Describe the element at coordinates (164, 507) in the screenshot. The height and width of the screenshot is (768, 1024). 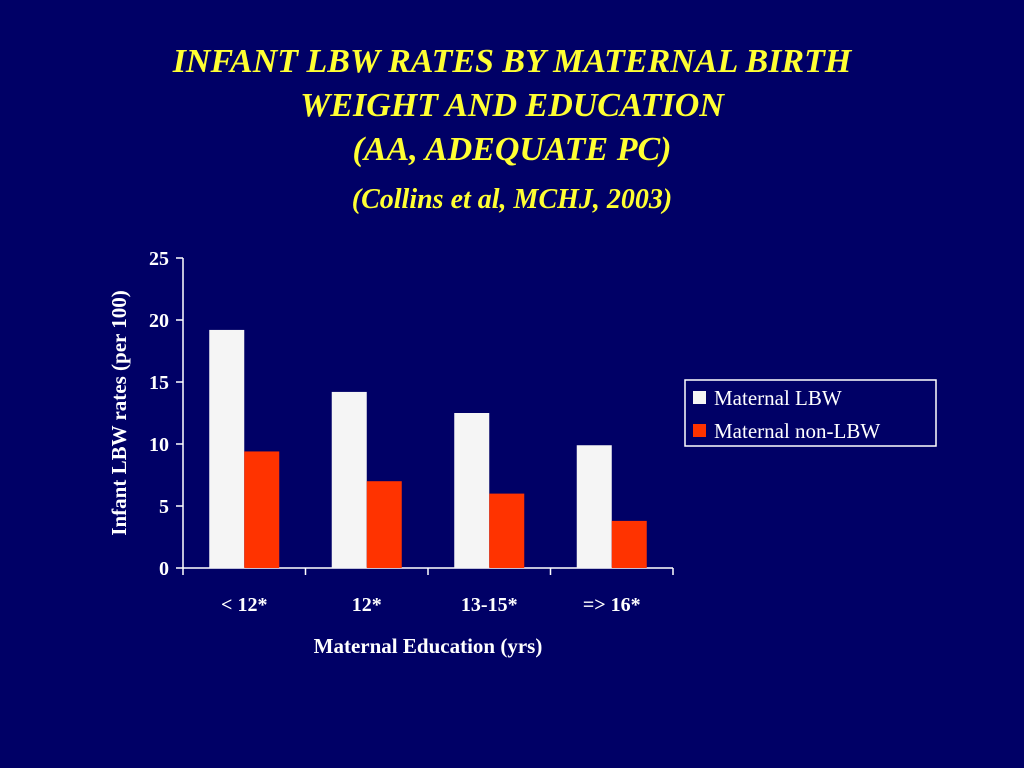
I see `y-tick-label: 5` at that location.